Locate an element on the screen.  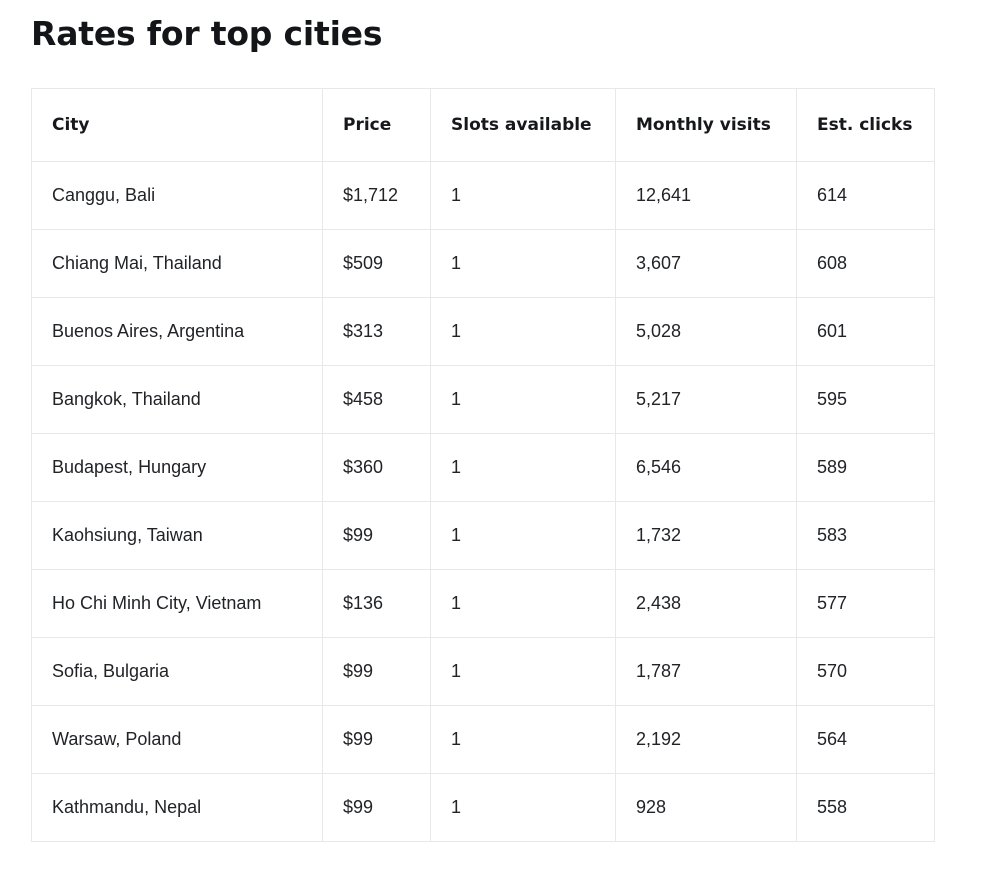
table-cell-city: Sofia, Bulgaria is located at coordinates (177, 671).